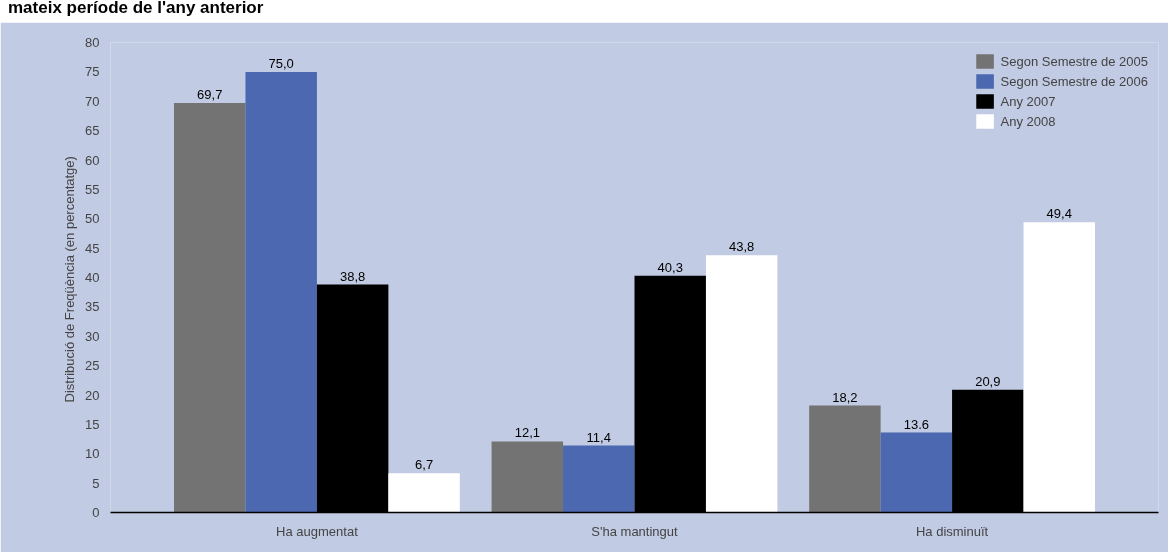 This screenshot has height=552, width=1168. What do you see at coordinates (92, 72) in the screenshot?
I see `y-tick-label: 75` at bounding box center [92, 72].